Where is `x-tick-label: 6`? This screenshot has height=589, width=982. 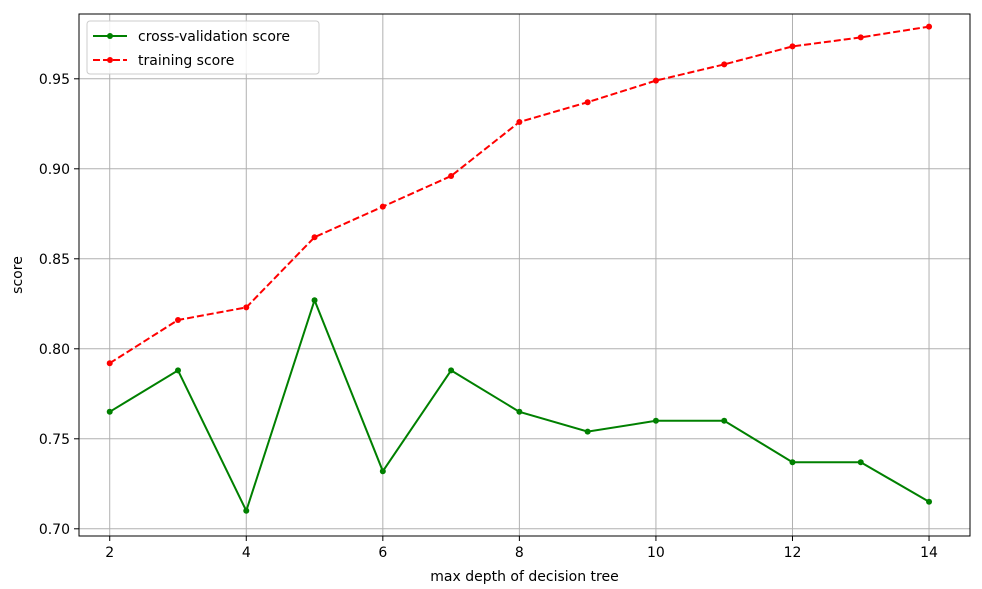 x-tick-label: 6 is located at coordinates (382, 553).